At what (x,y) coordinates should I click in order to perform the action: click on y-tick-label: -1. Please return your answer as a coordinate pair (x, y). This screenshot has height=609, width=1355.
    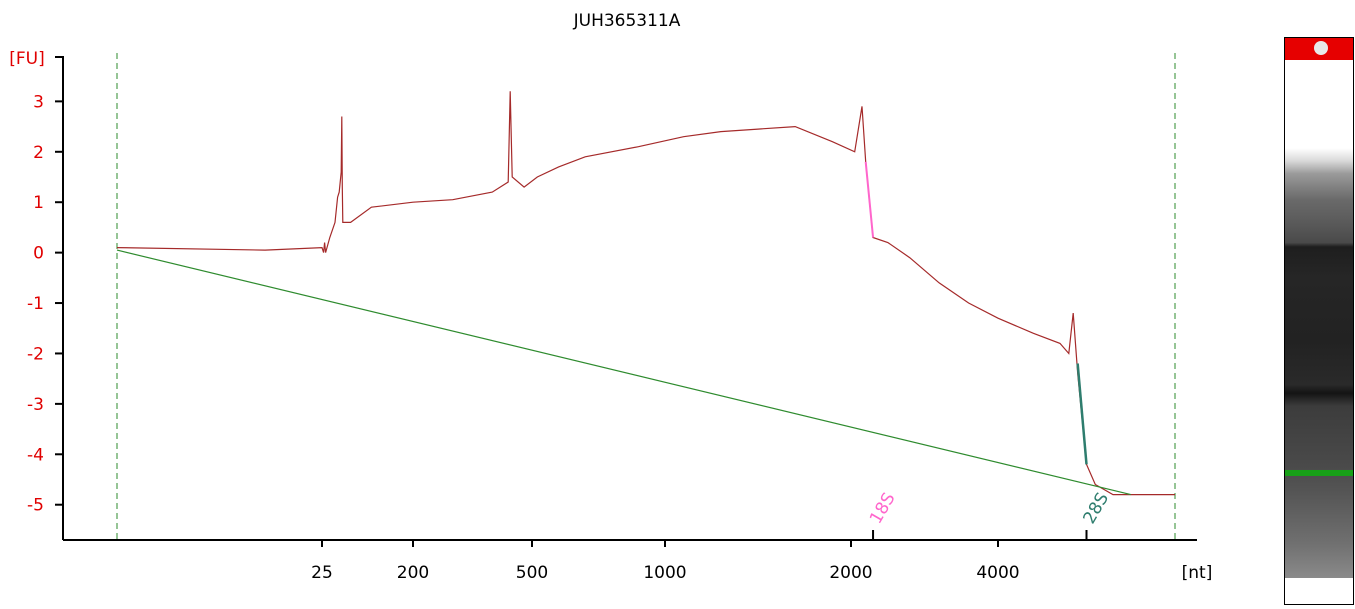
    Looking at the image, I should click on (35, 304).